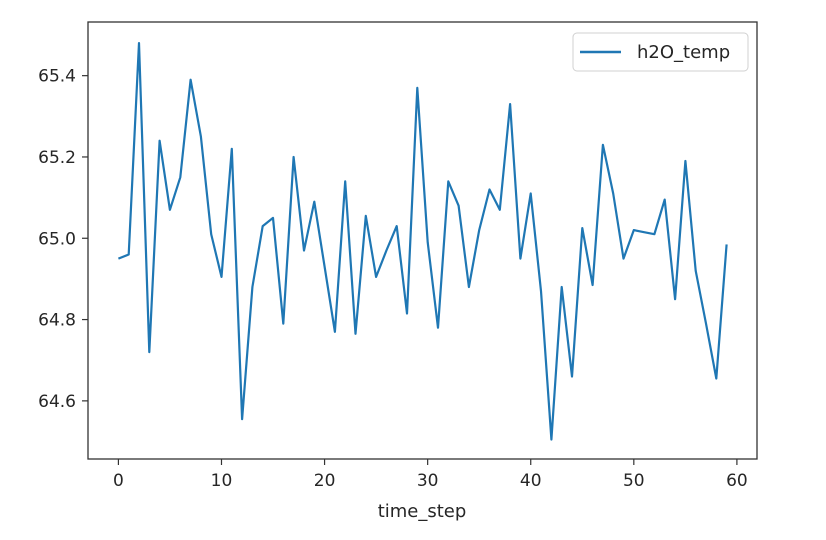 This screenshot has height=540, width=826. What do you see at coordinates (683, 52) in the screenshot?
I see `legend-label: h2O_temp` at bounding box center [683, 52].